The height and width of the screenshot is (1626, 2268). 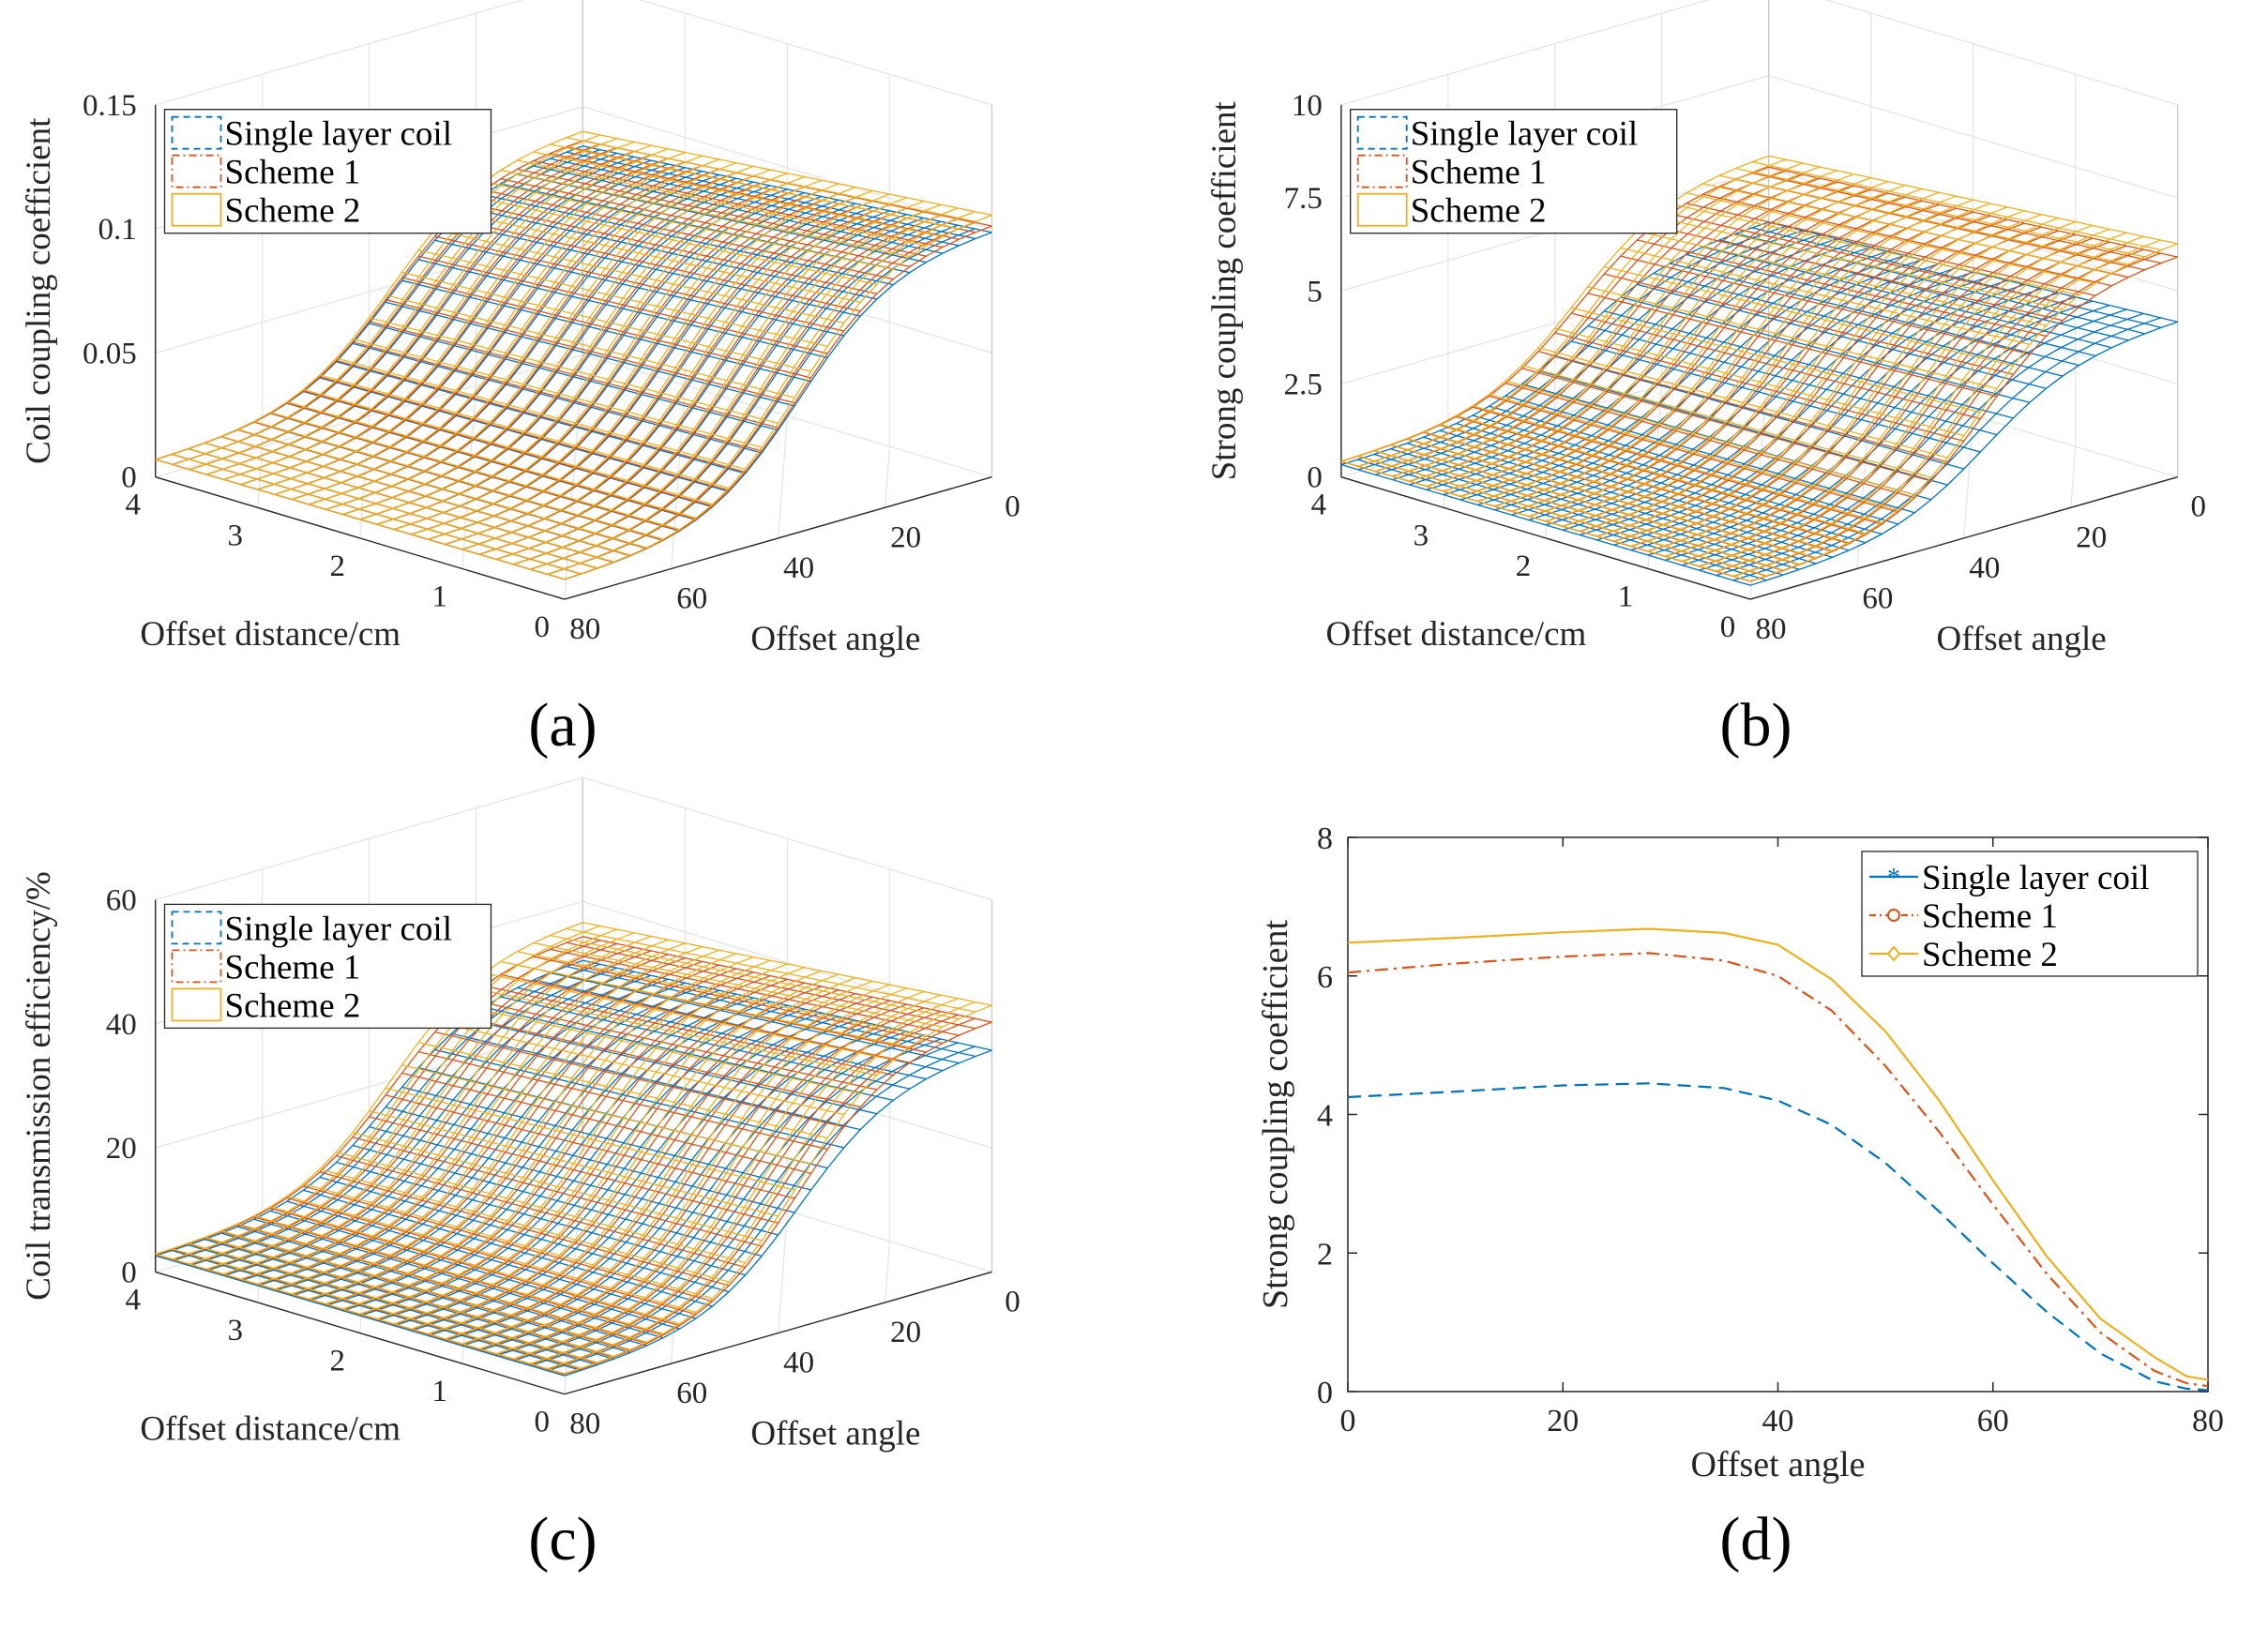 What do you see at coordinates (121, 1025) in the screenshot?
I see `z-tick-label: 40` at bounding box center [121, 1025].